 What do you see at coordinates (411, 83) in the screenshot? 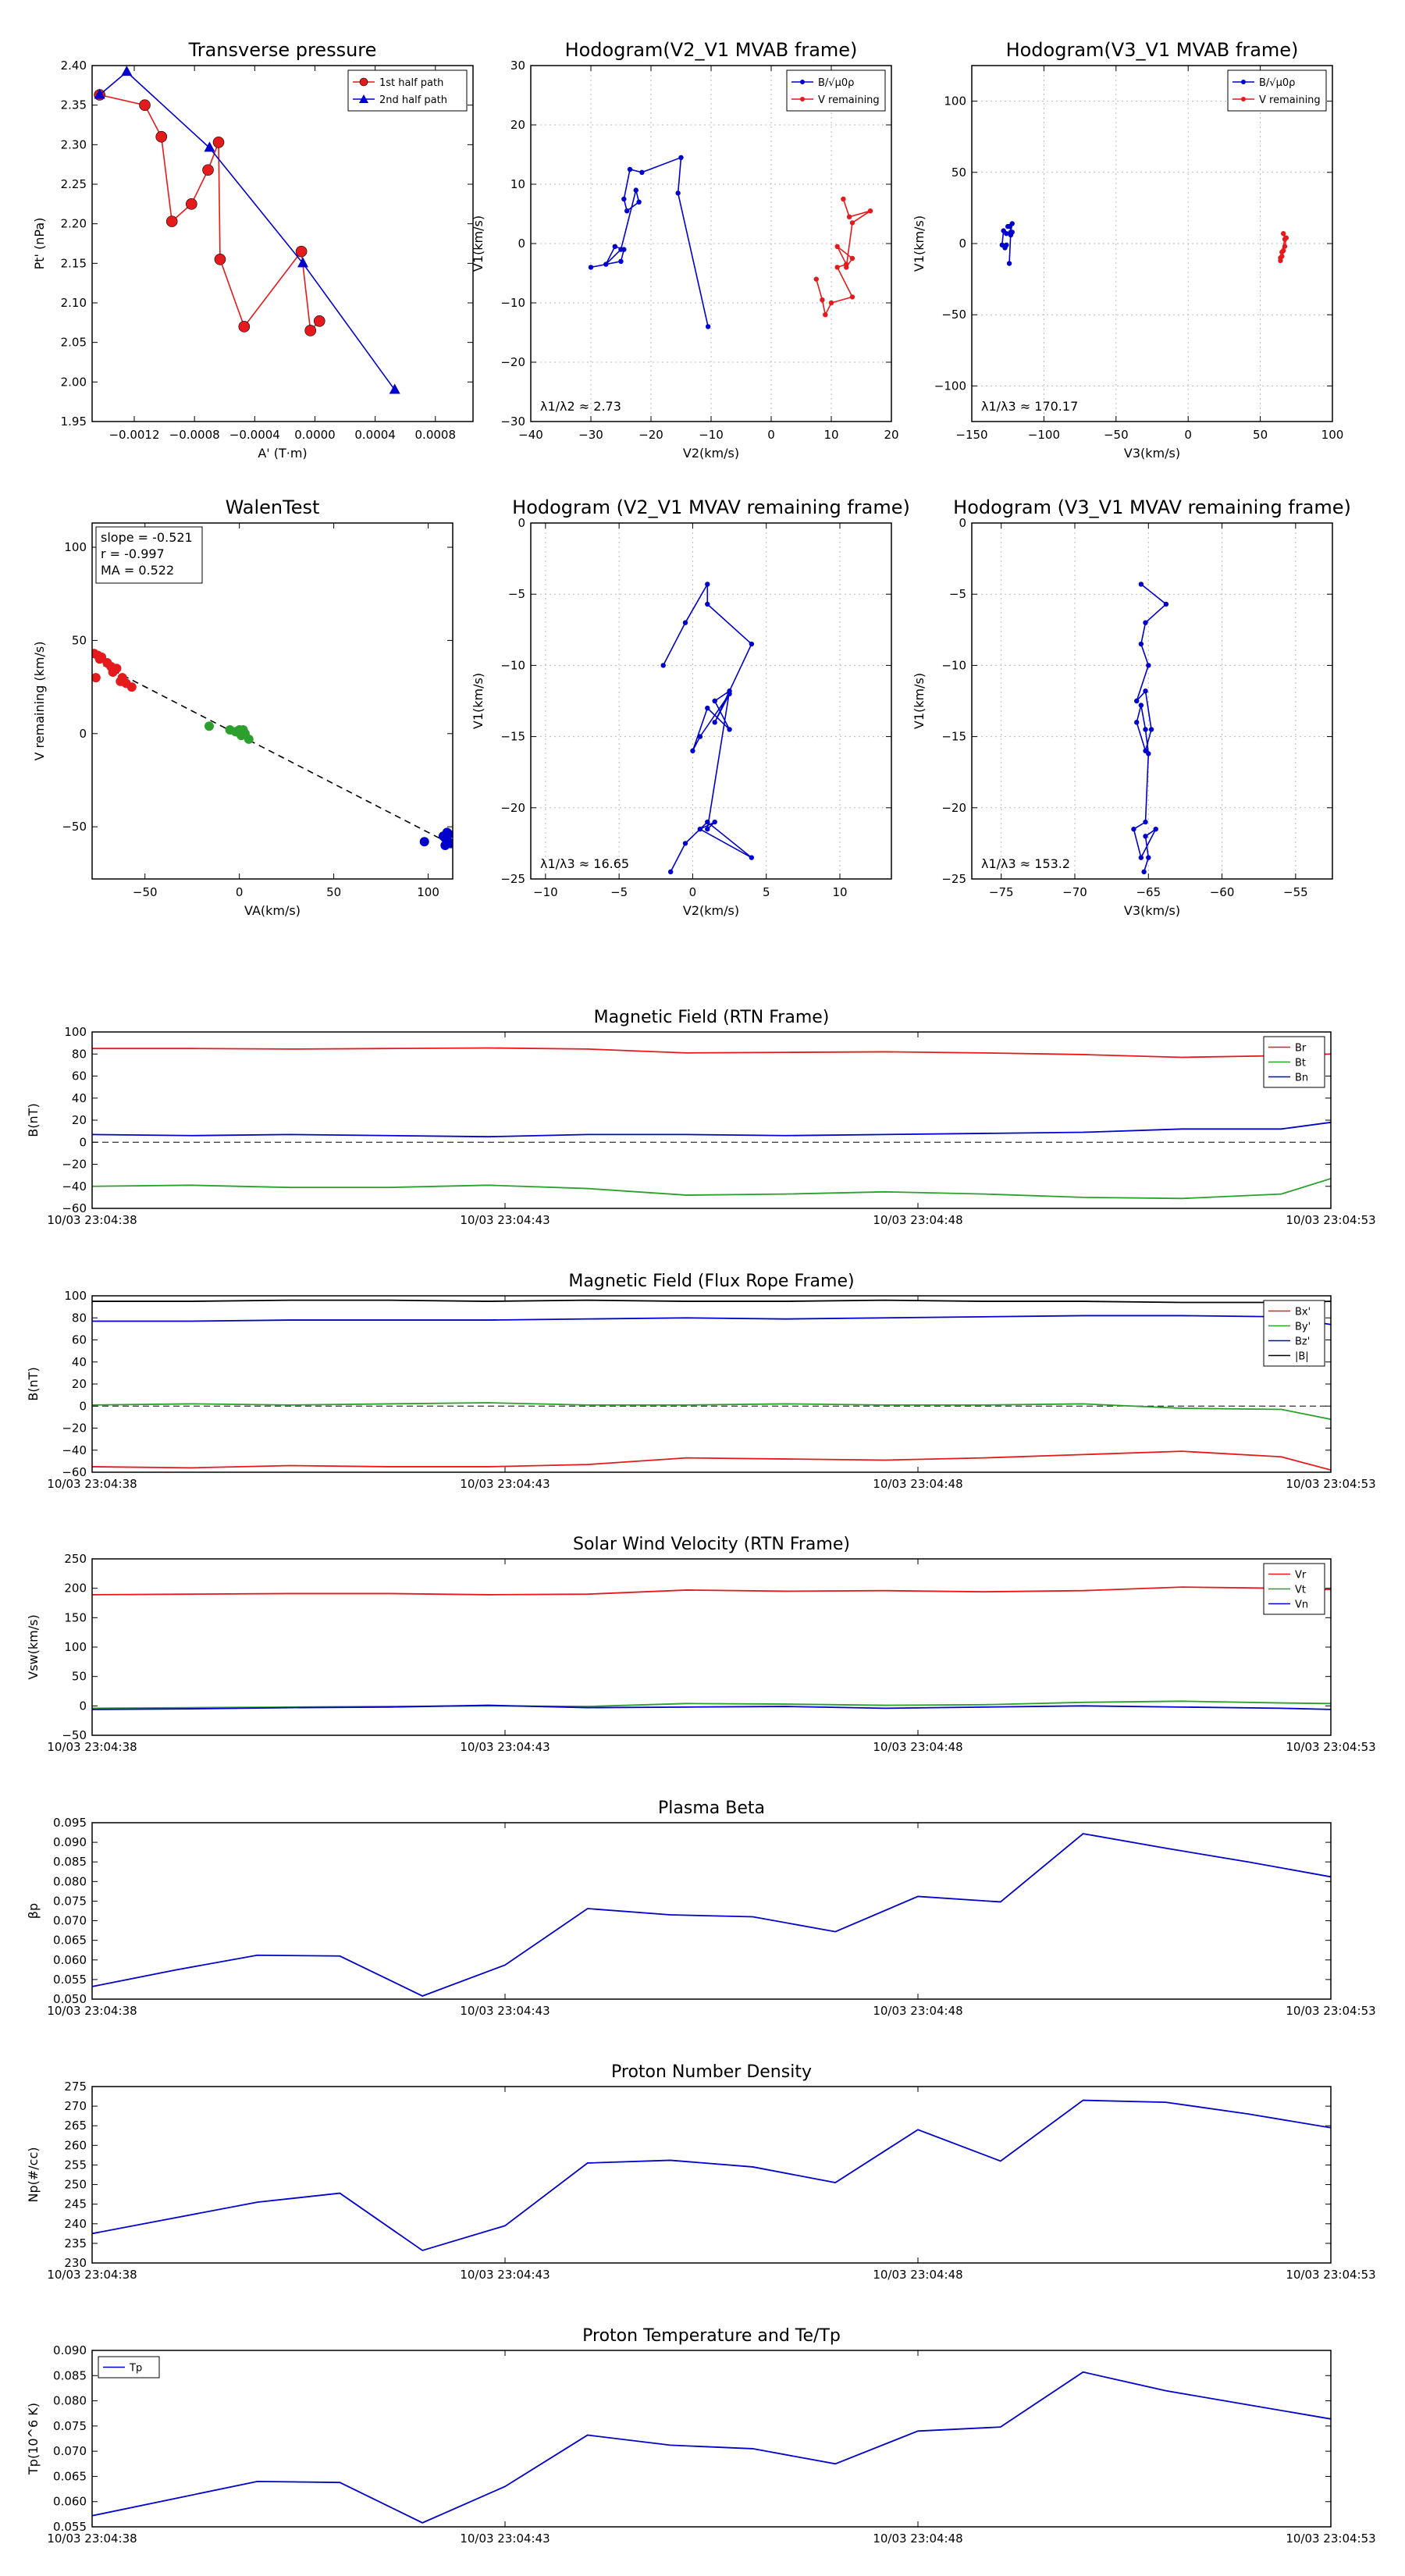
I see `legend-label: 1st half path` at bounding box center [411, 83].